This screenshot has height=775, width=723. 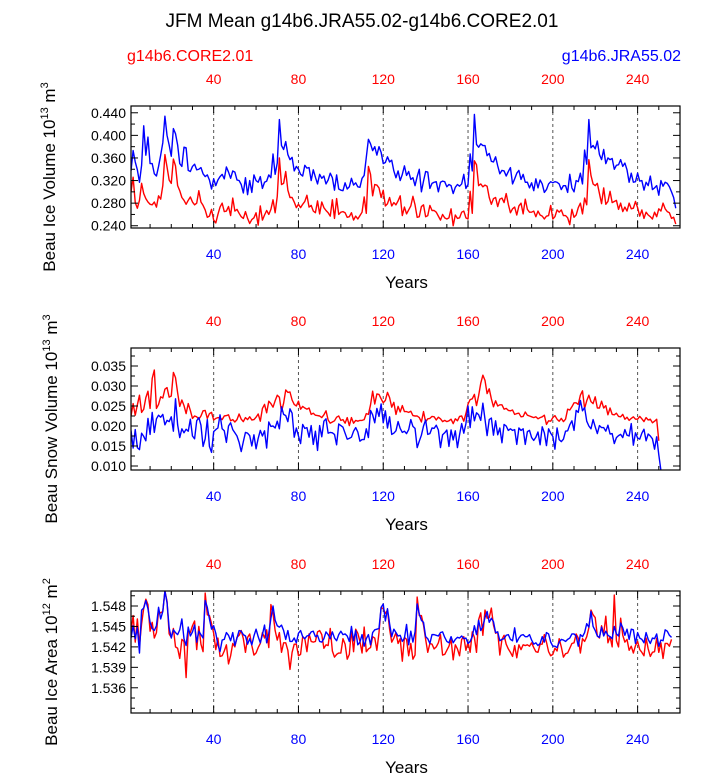 I want to click on y-axis-label: Beau Snow Volume 1013 m3, so click(x=51, y=418).